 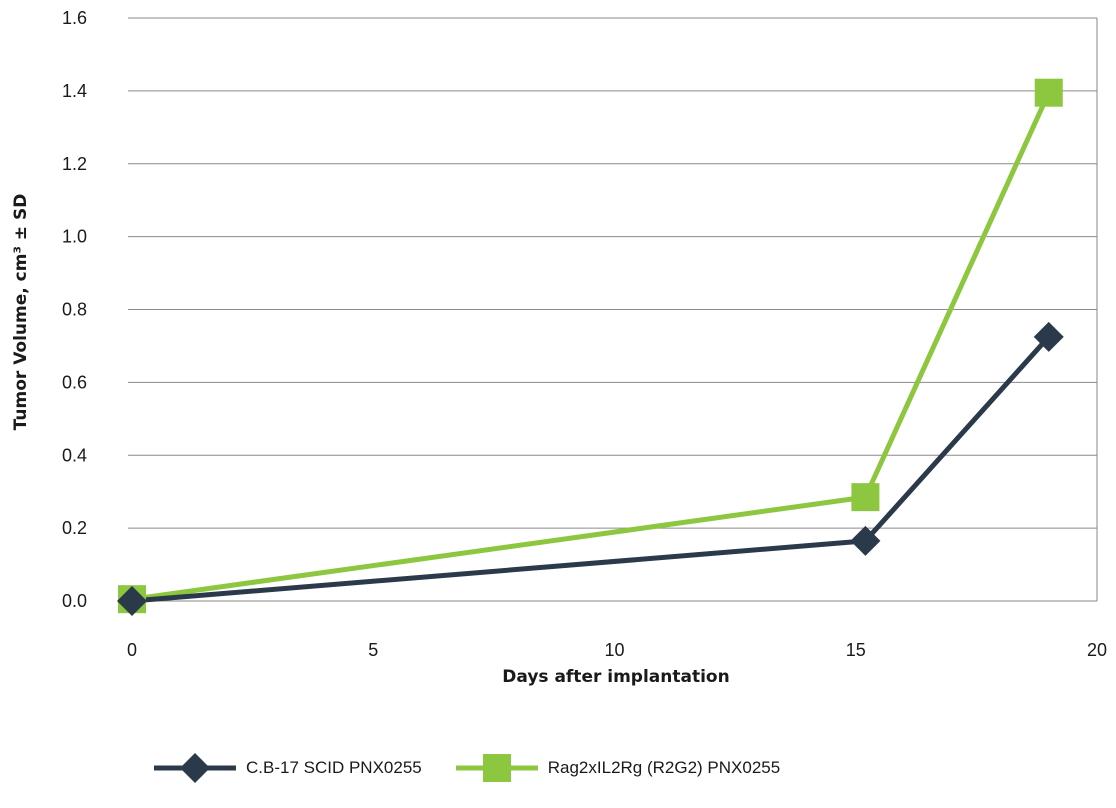 I want to click on y-axis-tick-labels: 0.0 0.2 0.4 0.6 0.8 1.0 1.2 1.4 1.6, so click(x=74, y=309).